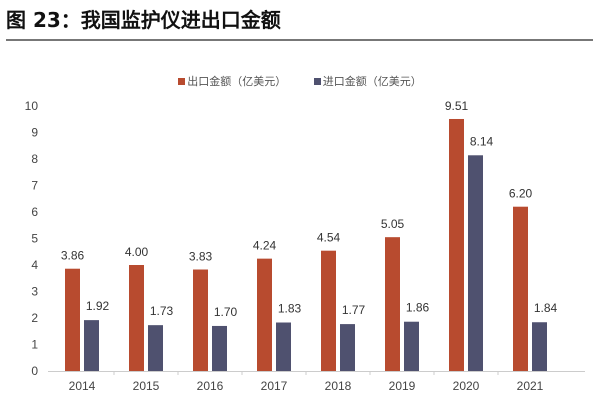  I want to click on title-divider, so click(299, 40).